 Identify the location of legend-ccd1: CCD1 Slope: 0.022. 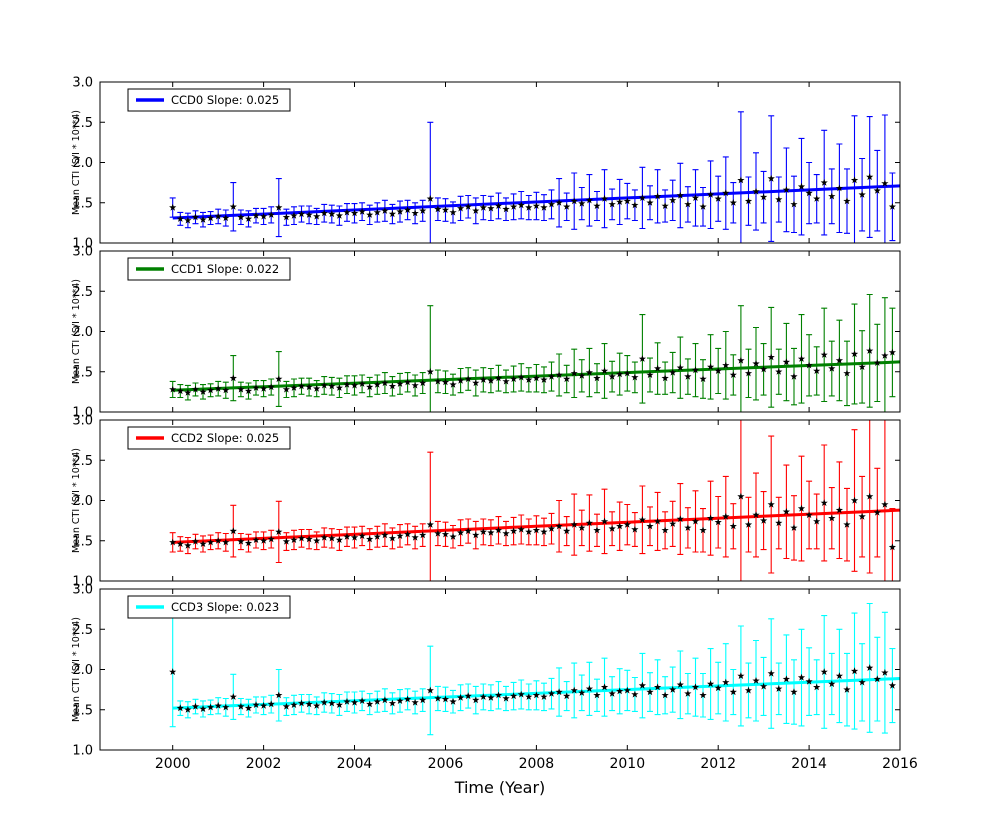
(209, 269).